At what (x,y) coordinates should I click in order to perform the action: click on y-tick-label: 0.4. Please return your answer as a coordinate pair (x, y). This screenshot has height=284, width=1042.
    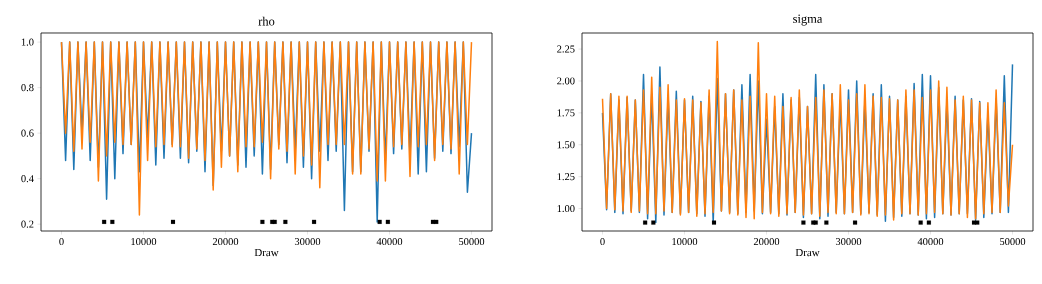
    Looking at the image, I should click on (27, 179).